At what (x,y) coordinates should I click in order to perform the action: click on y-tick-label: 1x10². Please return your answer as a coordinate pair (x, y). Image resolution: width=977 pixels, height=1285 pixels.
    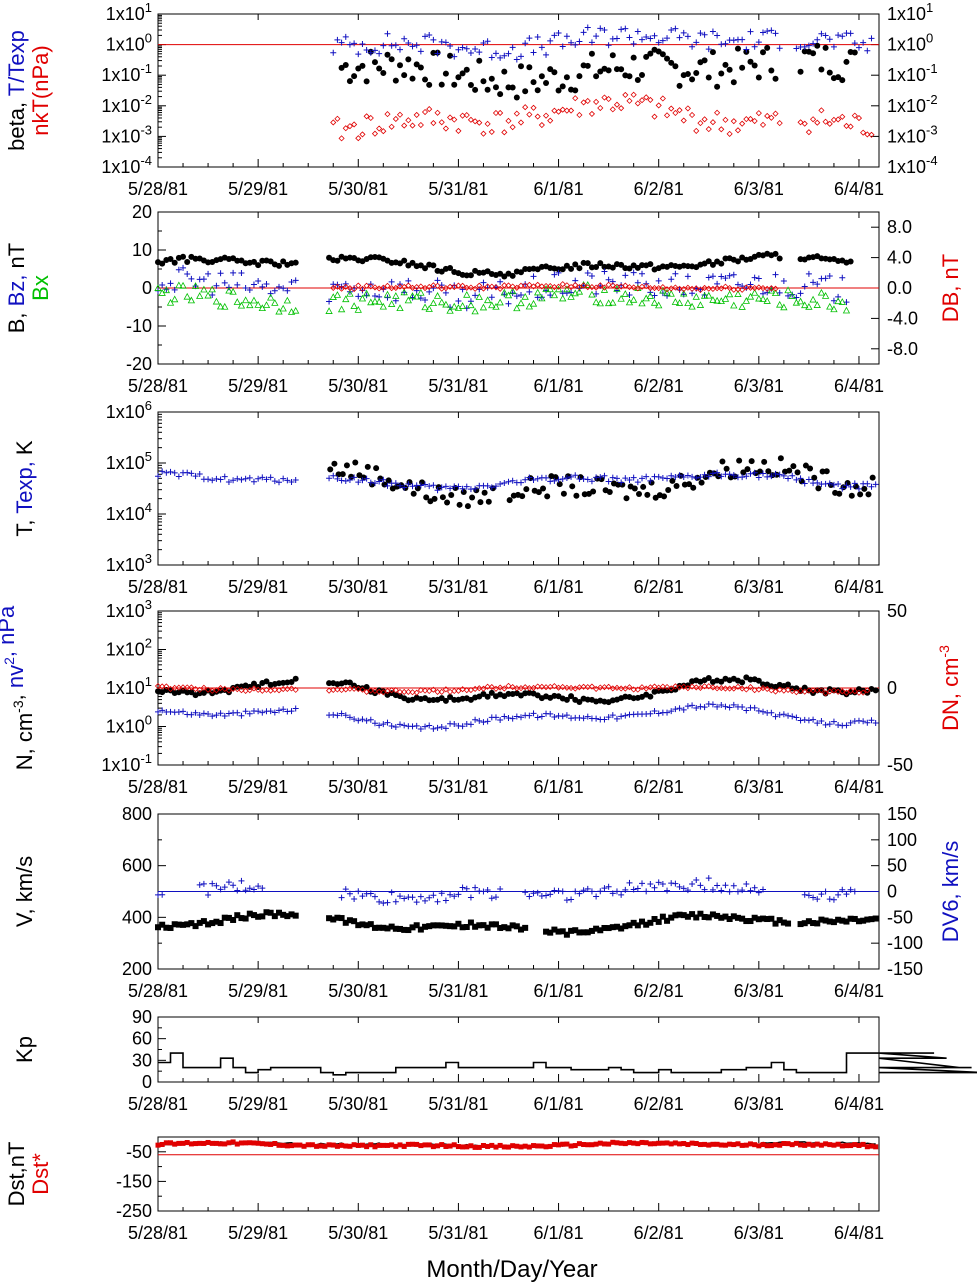
    Looking at the image, I should click on (129, 648).